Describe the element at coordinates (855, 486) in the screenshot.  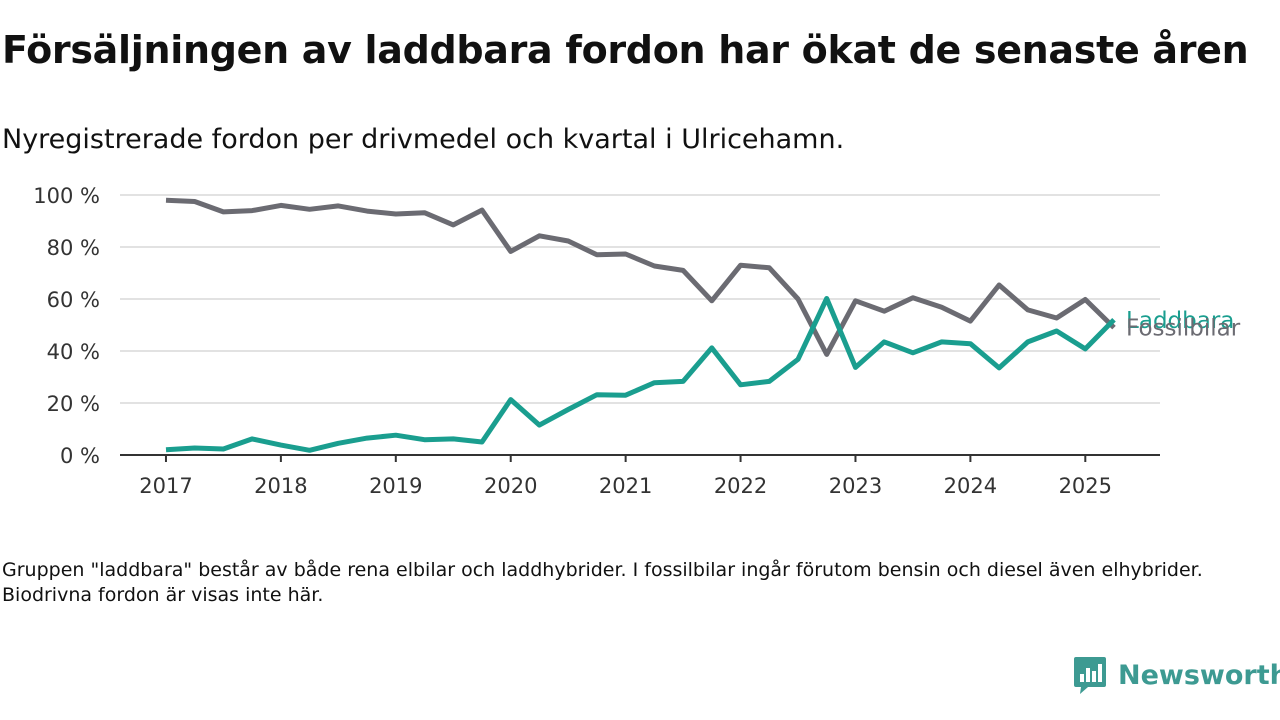
I see `x-tick-label: 2023` at that location.